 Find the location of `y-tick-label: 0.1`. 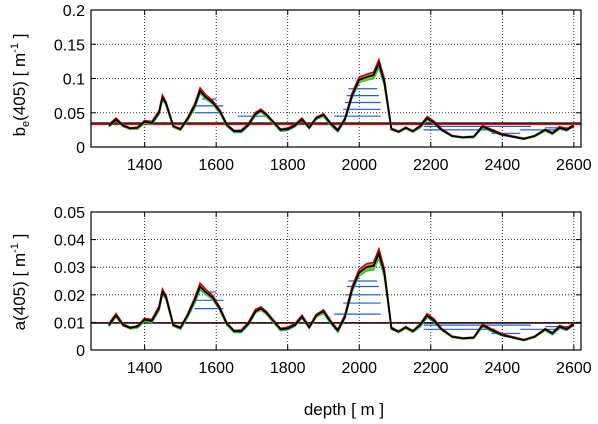

y-tick-label: 0.1 is located at coordinates (74, 80).